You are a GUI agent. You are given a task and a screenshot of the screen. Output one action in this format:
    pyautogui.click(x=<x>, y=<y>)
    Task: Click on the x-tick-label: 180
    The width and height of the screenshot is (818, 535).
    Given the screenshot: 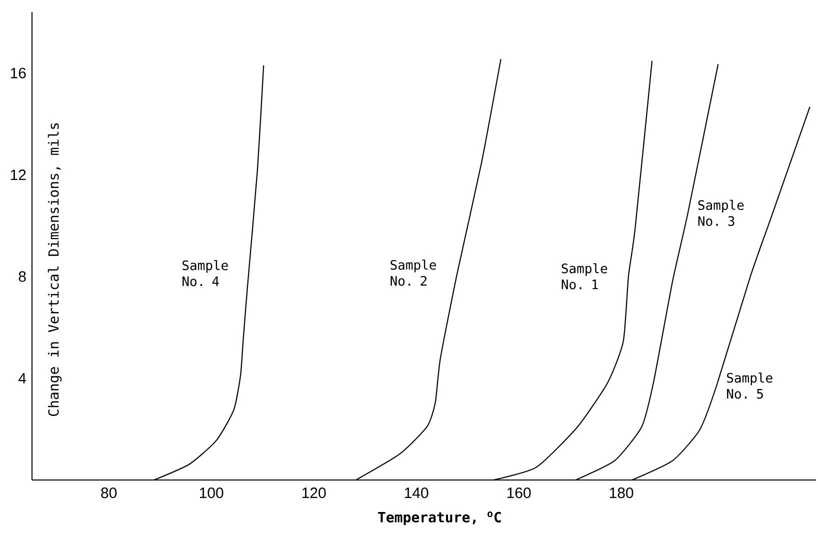 What is the action you would take?
    pyautogui.click(x=622, y=493)
    